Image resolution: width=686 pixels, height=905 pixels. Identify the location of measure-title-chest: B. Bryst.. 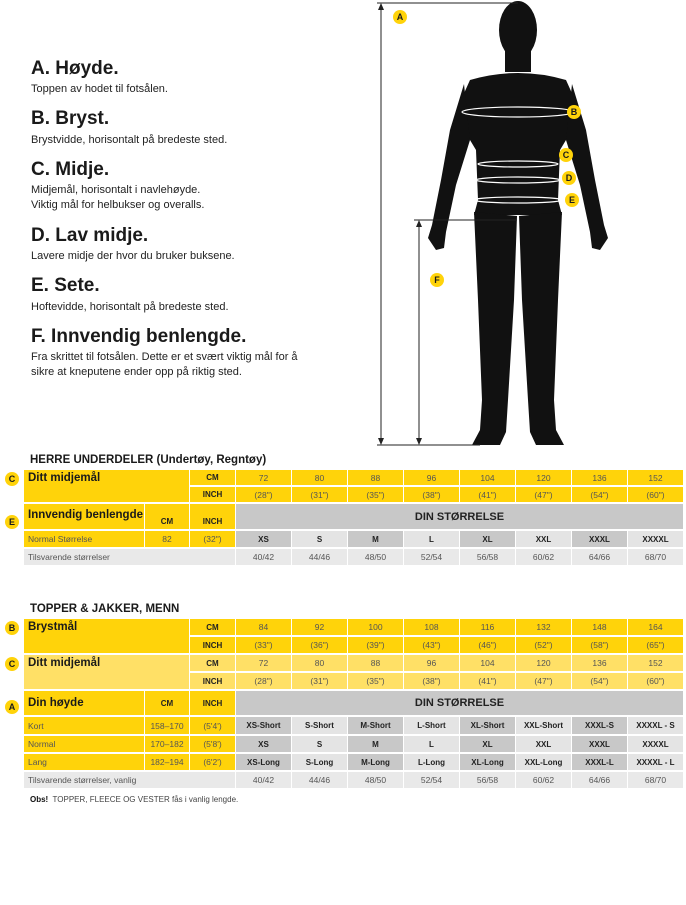
(70, 118).